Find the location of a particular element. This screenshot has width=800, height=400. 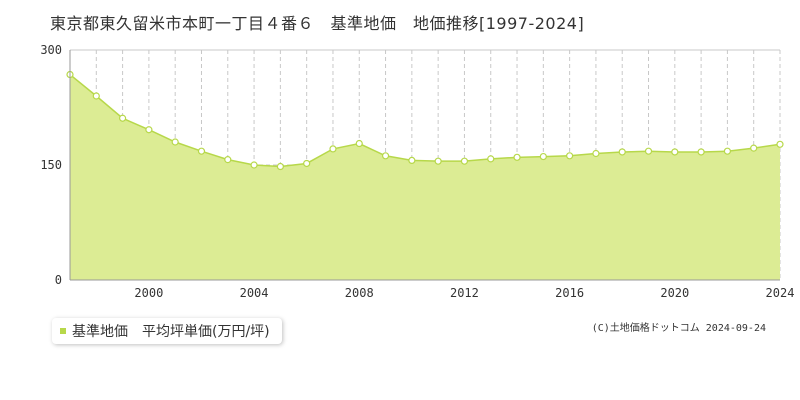

x-tick-label-2004: 2004 is located at coordinates (254, 293).